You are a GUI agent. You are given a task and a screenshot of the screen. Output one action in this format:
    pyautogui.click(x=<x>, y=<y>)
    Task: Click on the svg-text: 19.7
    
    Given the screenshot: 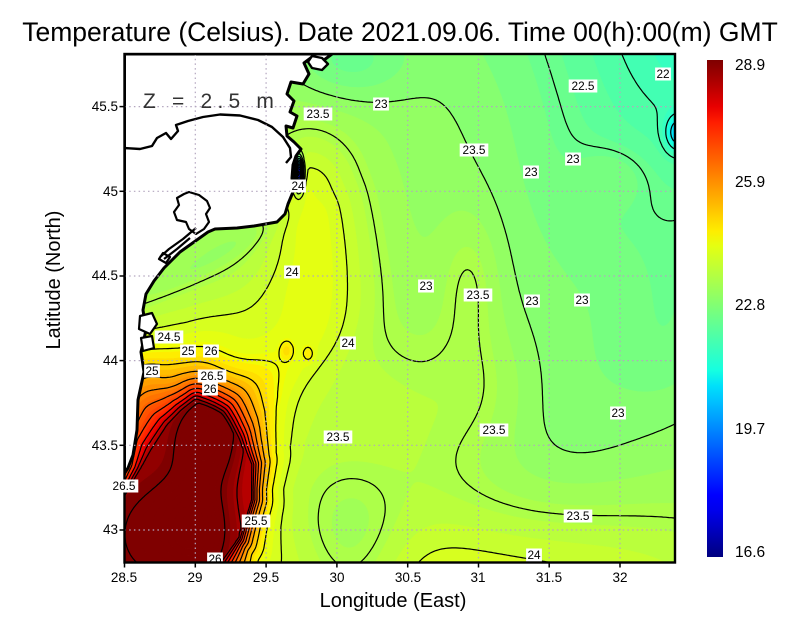 What is the action you would take?
    pyautogui.click(x=750, y=429)
    